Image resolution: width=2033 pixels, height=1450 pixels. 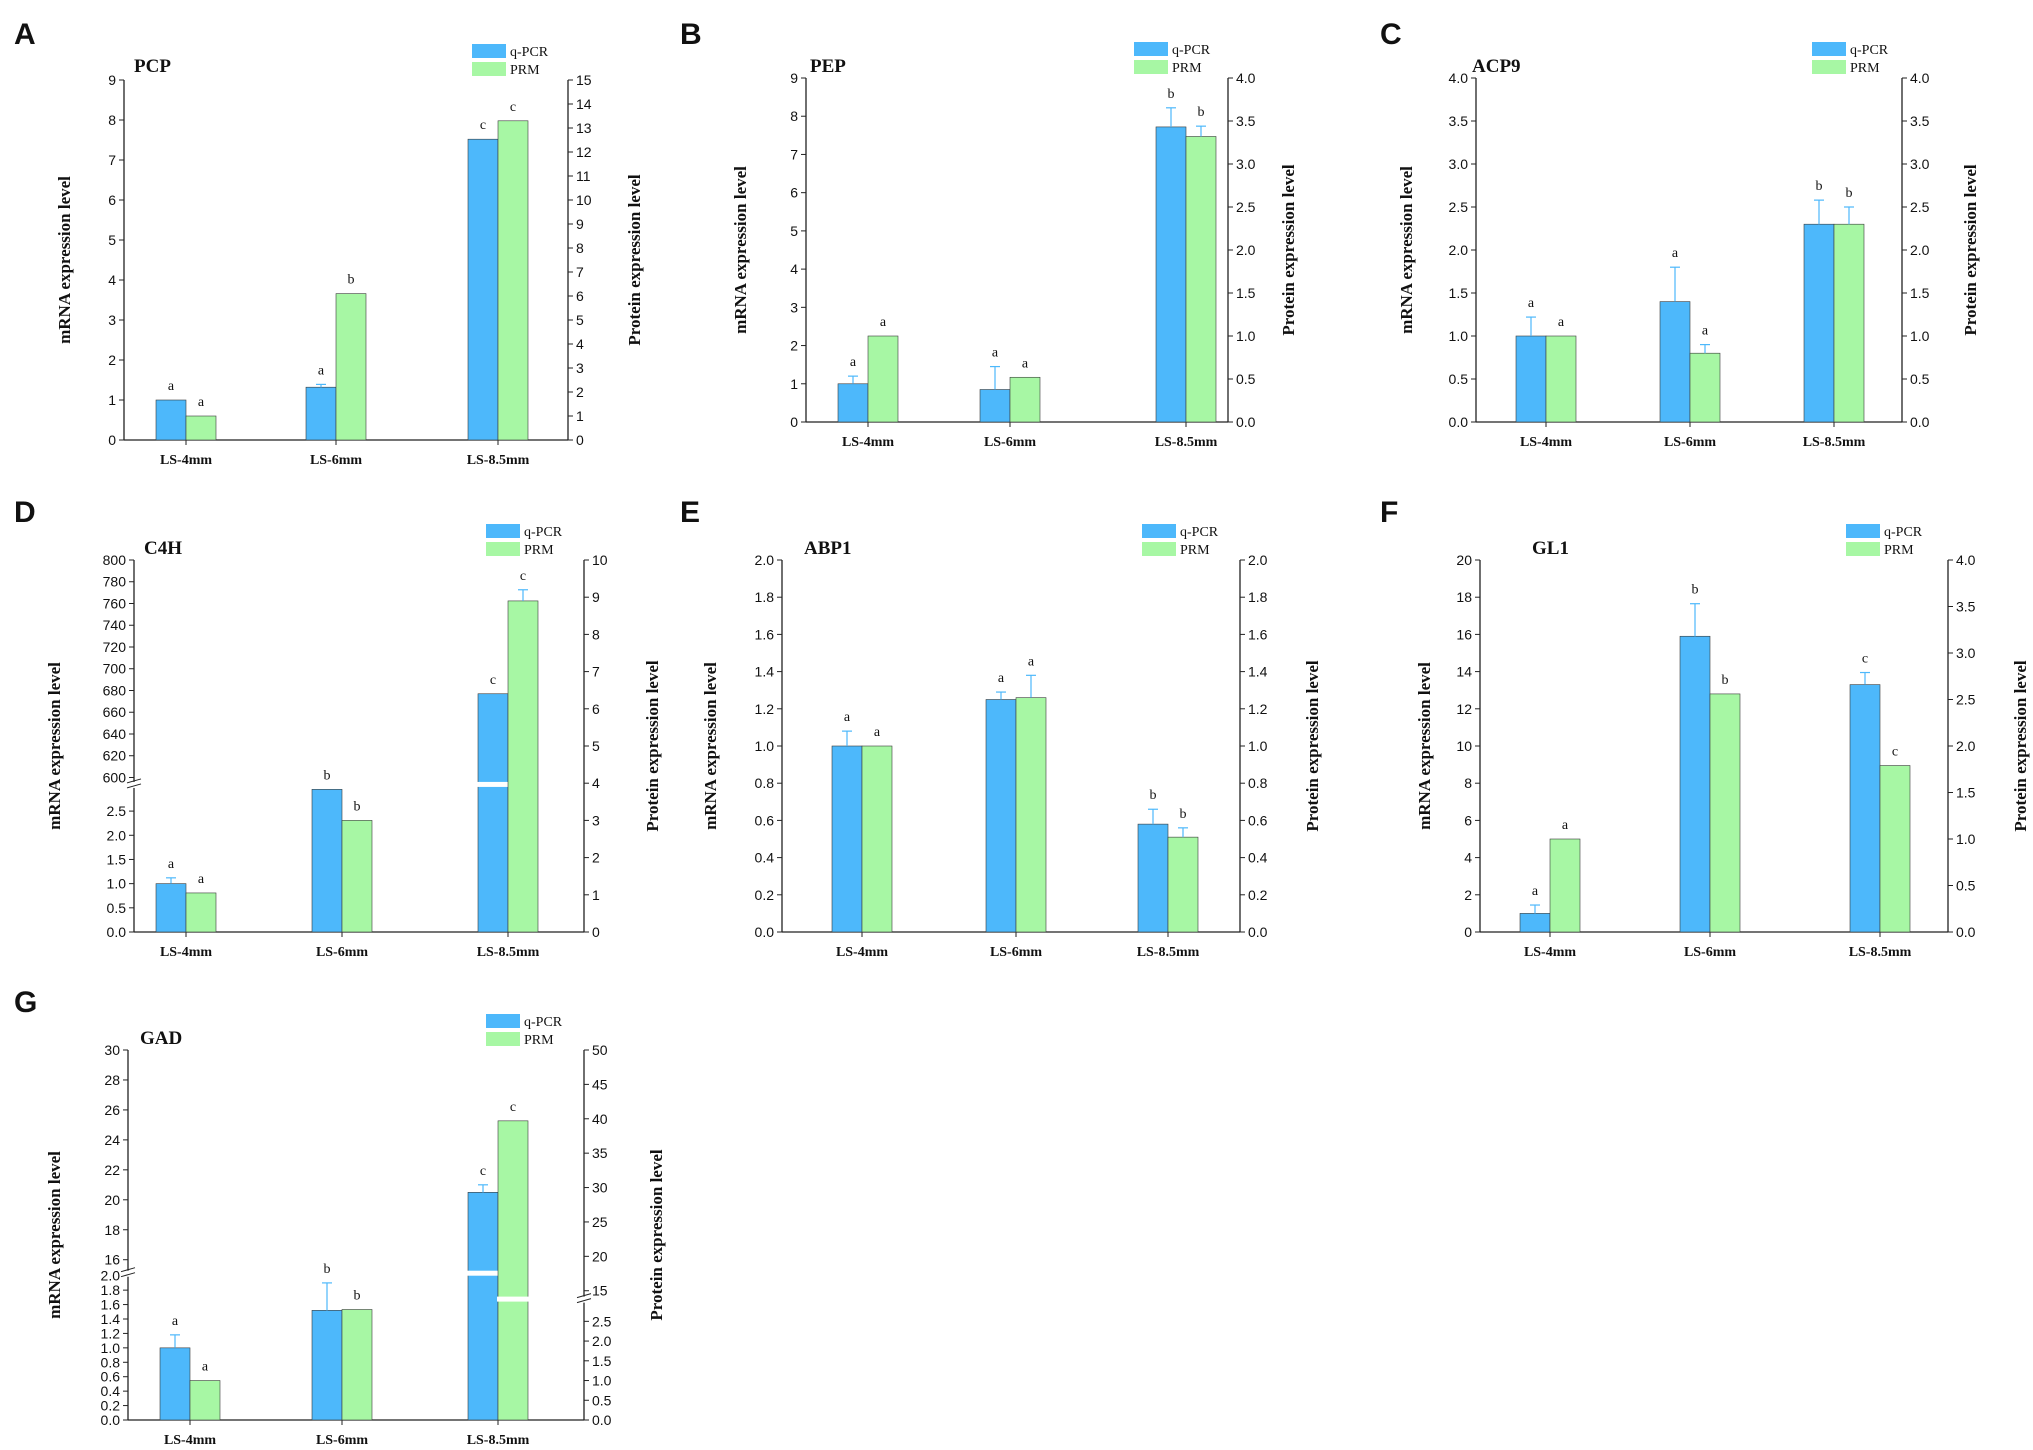 I want to click on right-tick-label: 4, so click(x=580, y=344).